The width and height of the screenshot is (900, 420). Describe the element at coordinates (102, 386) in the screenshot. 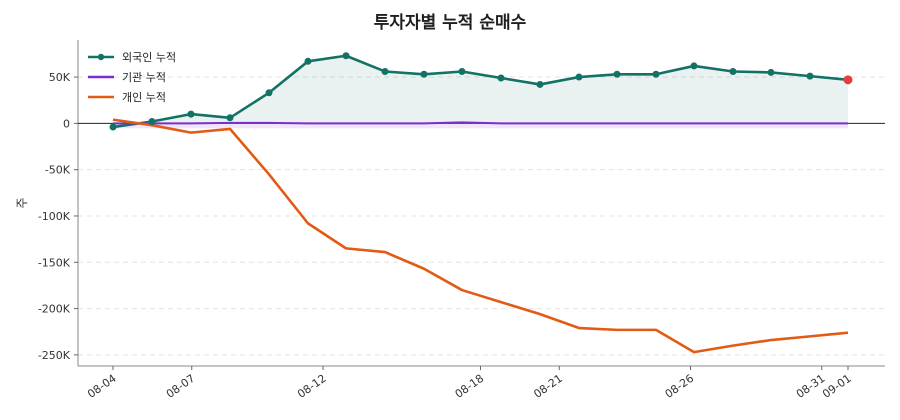

I see `x-tick-label: 08-04` at that location.